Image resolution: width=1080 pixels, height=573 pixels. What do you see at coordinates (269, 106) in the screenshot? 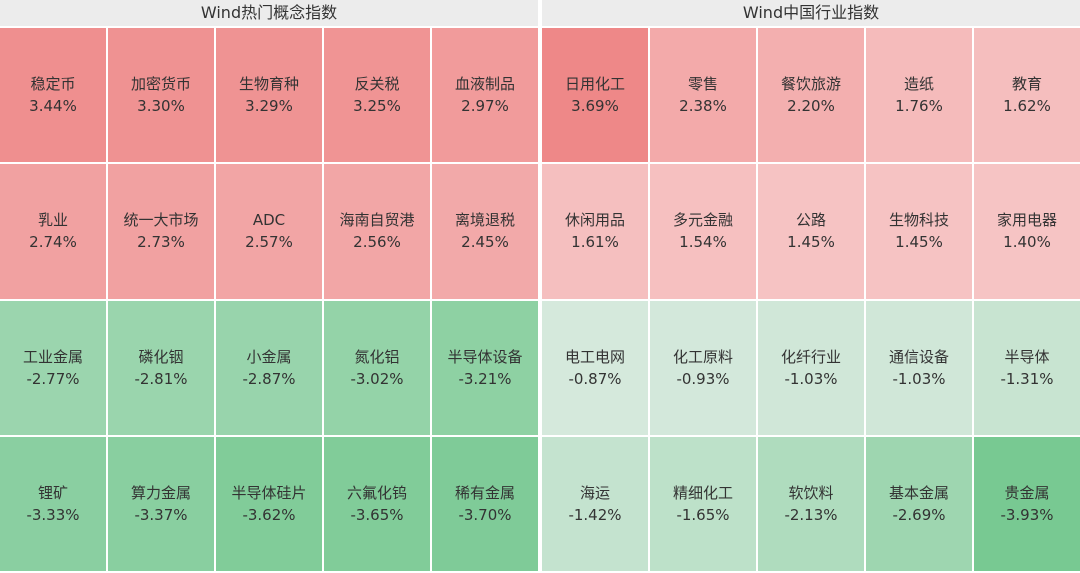
I see `tile-change: 3.29%` at bounding box center [269, 106].